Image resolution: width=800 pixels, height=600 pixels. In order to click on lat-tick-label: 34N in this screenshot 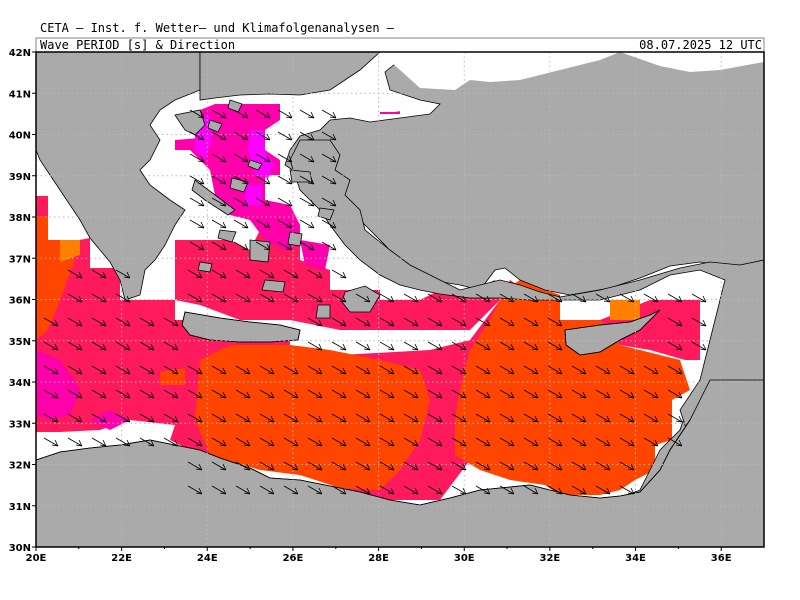, I will do `click(20, 383)`.